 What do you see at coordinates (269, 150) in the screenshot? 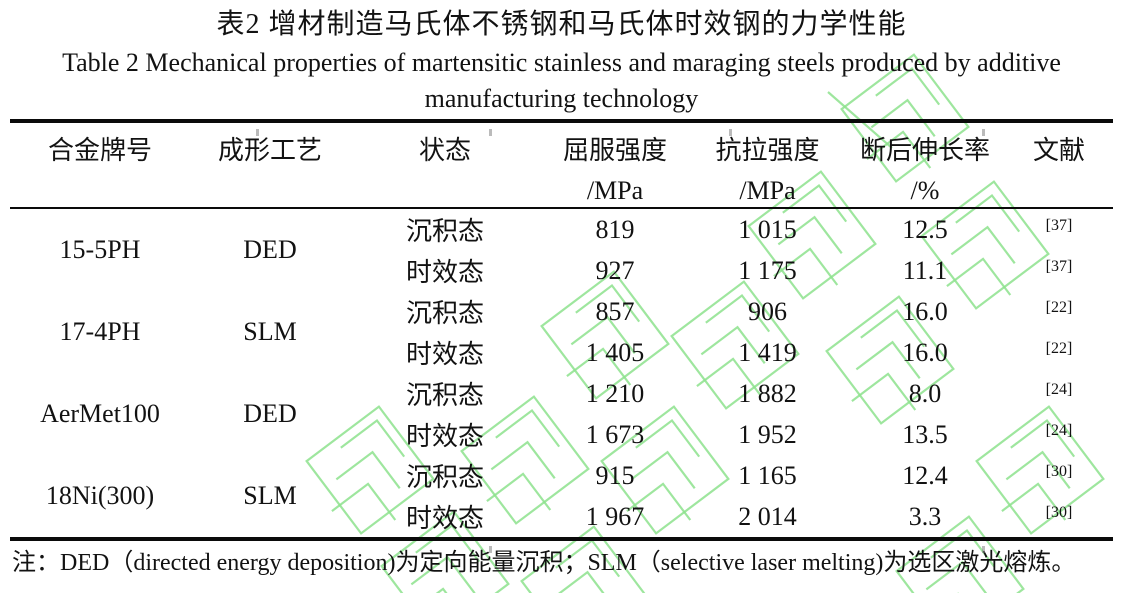
I see `header-process-label: 成形工艺` at bounding box center [269, 150].